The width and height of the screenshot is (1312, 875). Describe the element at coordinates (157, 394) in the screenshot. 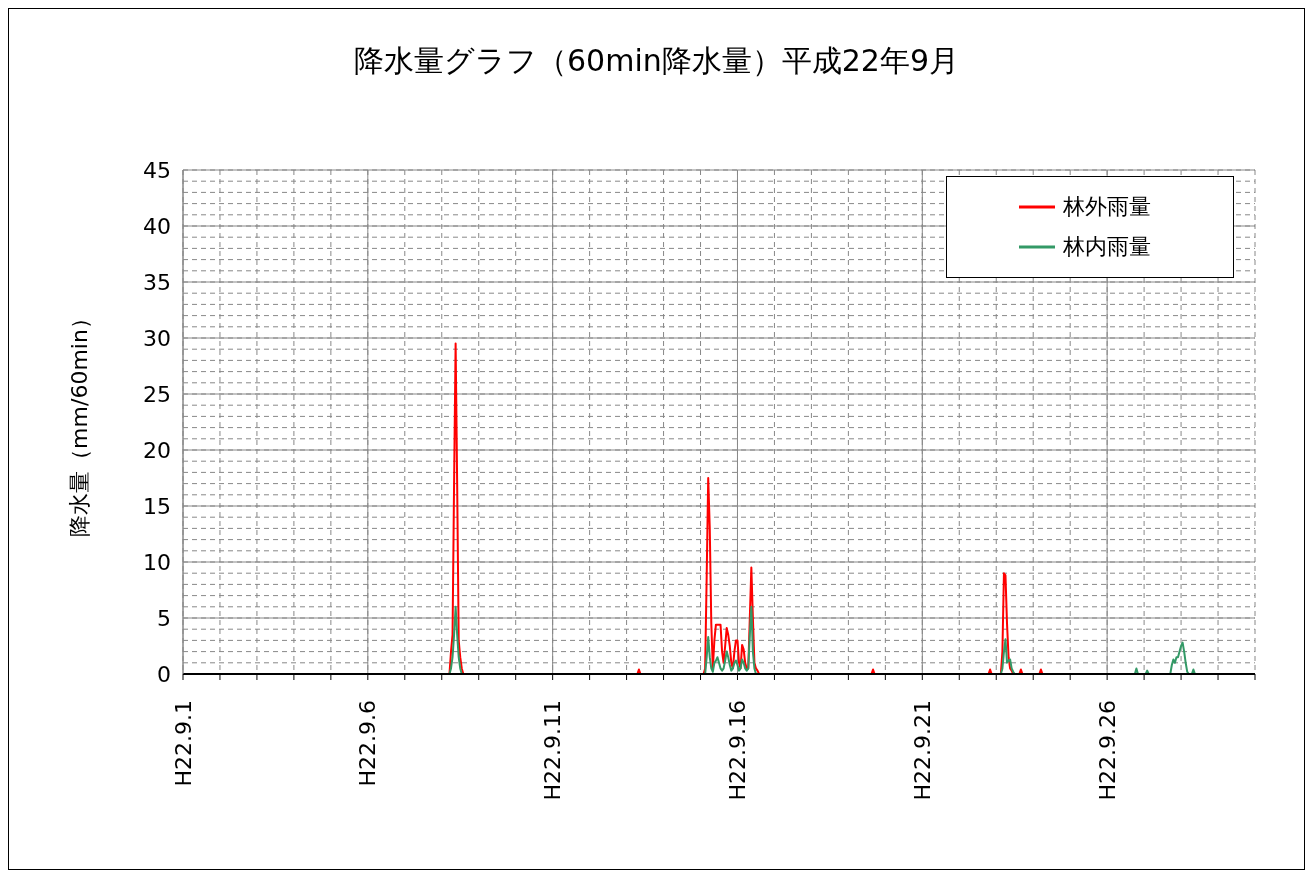

I see `y-tick-label: 25` at that location.